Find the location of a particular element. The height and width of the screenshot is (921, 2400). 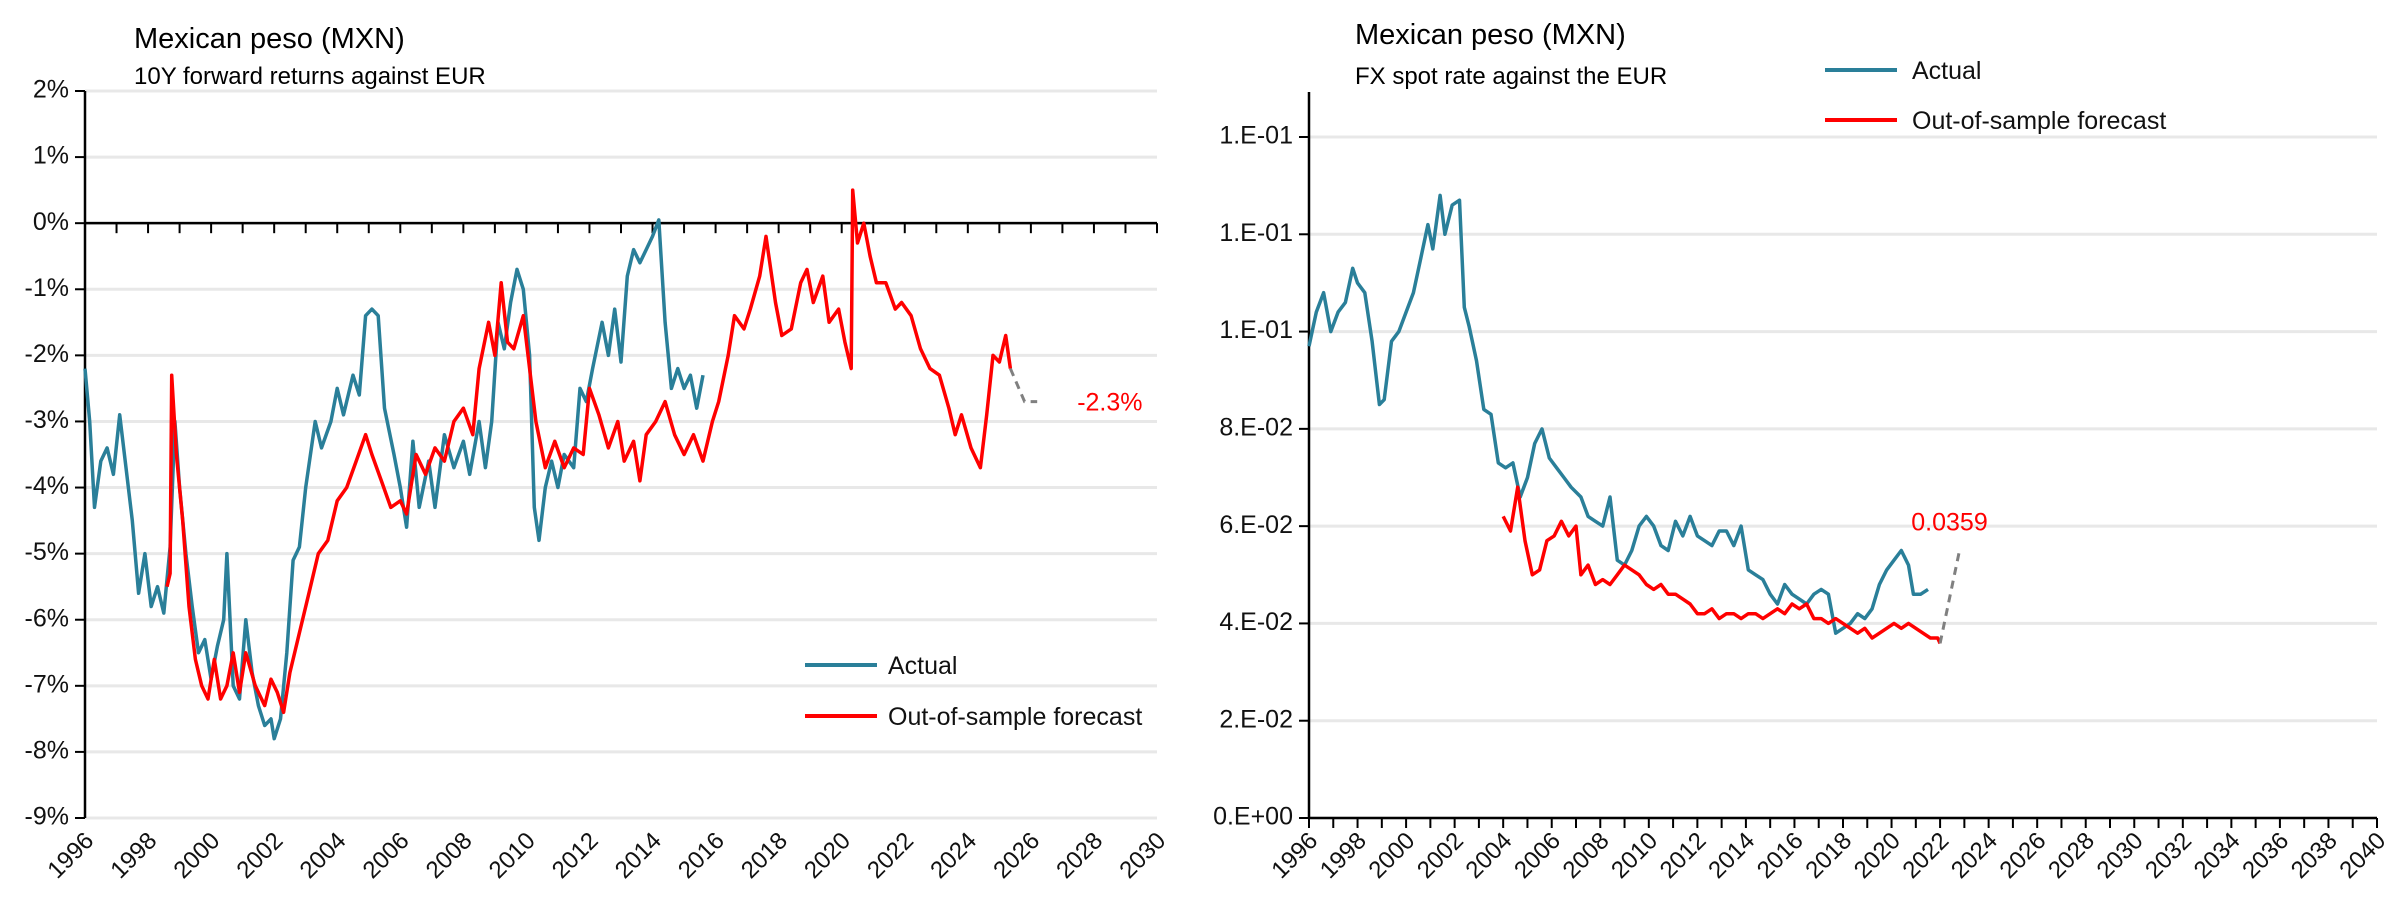

x-tick-label: 2038 is located at coordinates (2314, 855).